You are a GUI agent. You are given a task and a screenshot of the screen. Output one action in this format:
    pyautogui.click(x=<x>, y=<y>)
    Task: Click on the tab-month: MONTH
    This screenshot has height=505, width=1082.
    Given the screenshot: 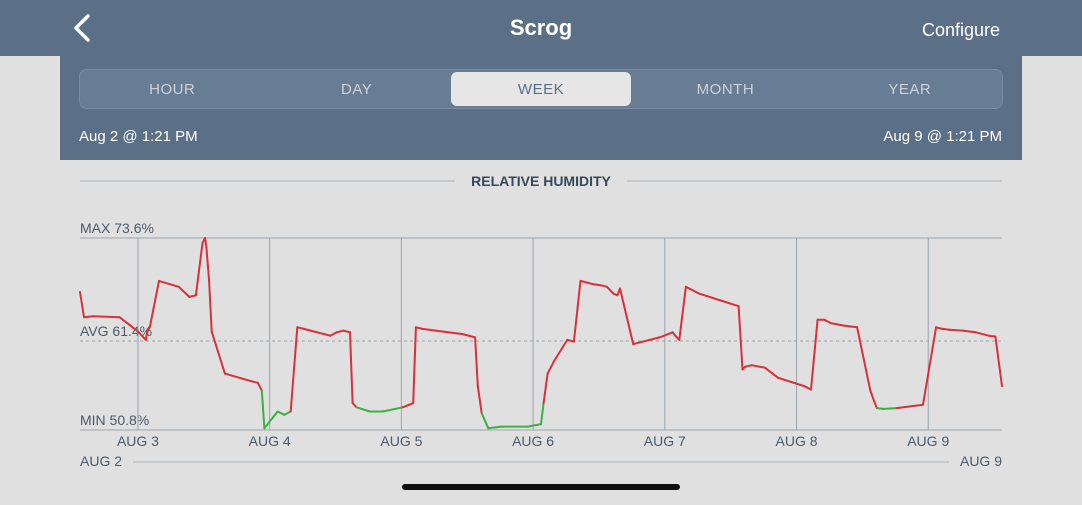 What is the action you would take?
    pyautogui.click(x=725, y=89)
    